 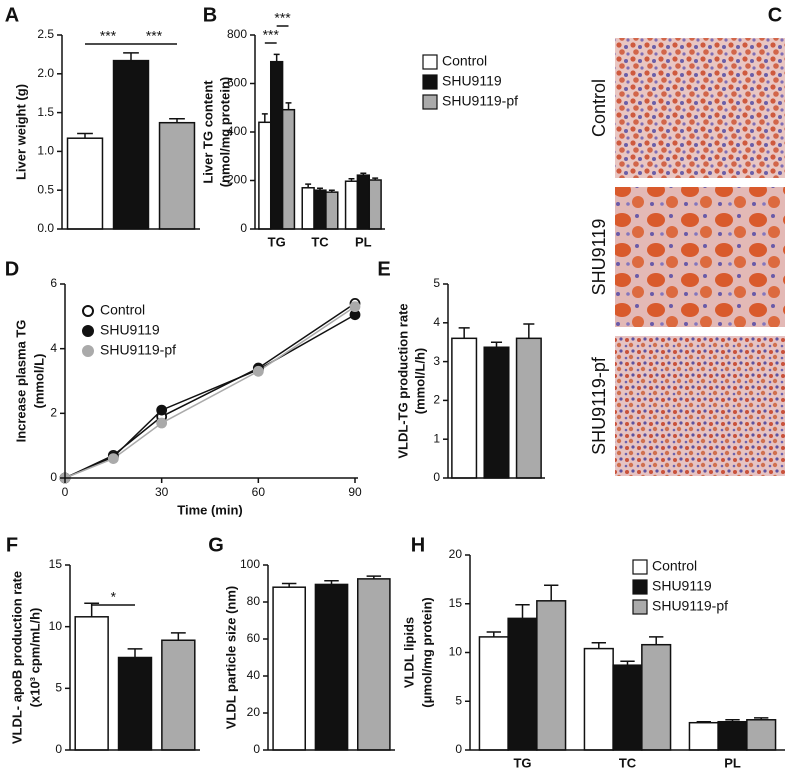 What do you see at coordinates (436, 438) in the screenshot?
I see `y-tick-label: 1` at bounding box center [436, 438].